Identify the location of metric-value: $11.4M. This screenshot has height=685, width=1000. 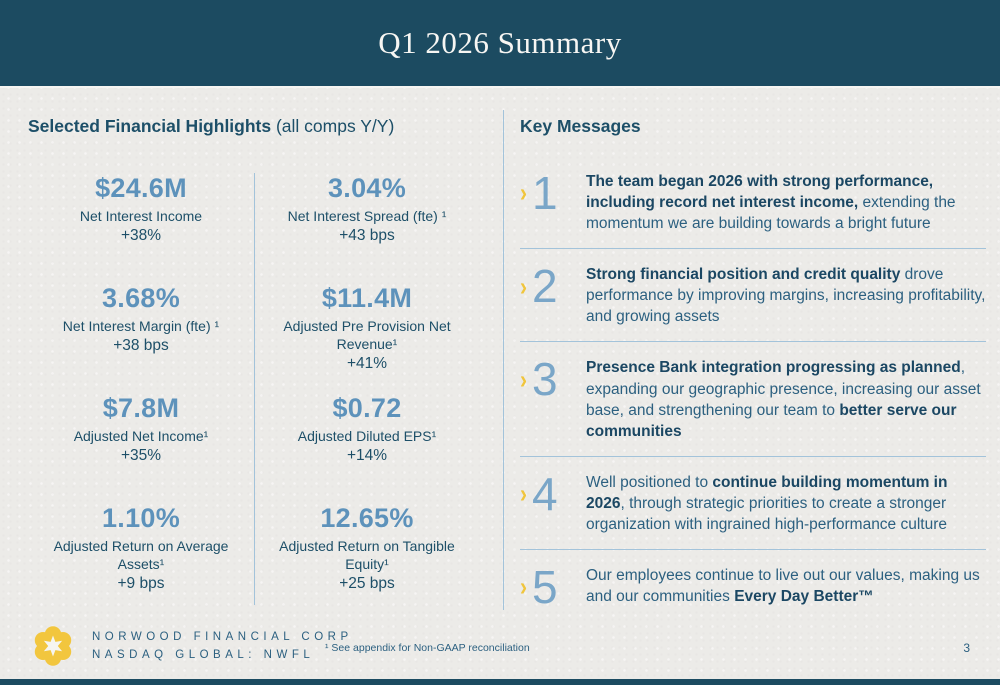
(367, 298).